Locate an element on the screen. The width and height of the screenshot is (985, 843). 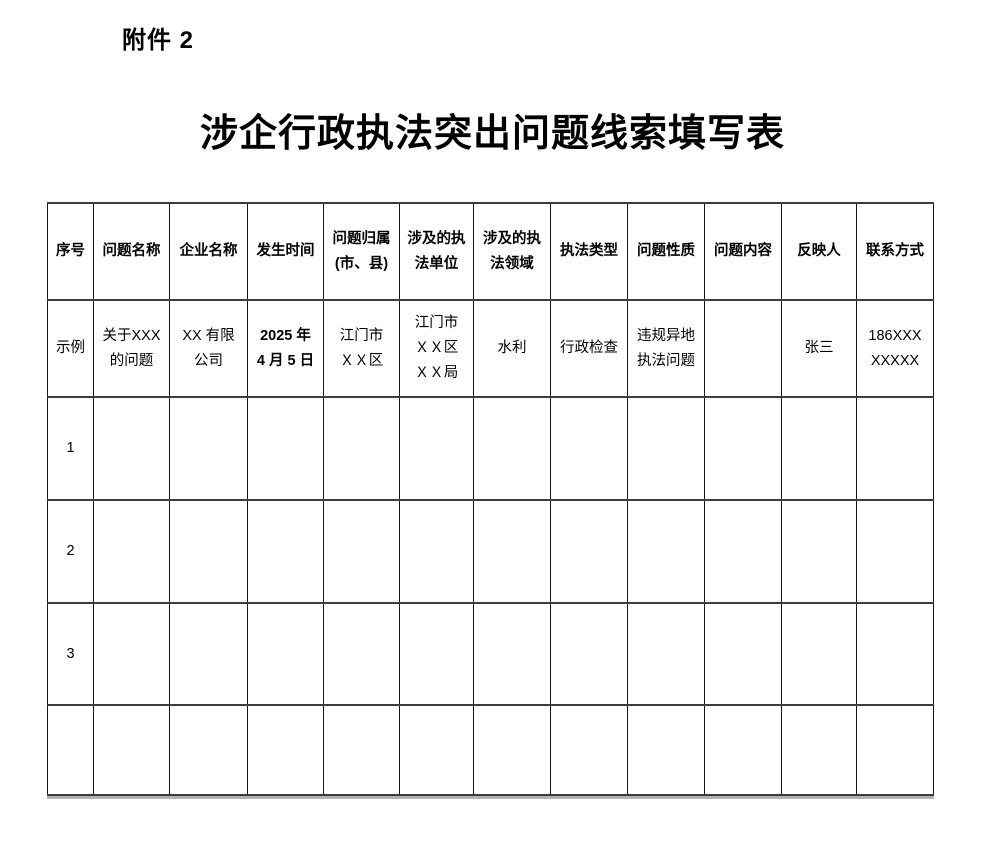
attachment-label: 附件 2 is located at coordinates (158, 40).